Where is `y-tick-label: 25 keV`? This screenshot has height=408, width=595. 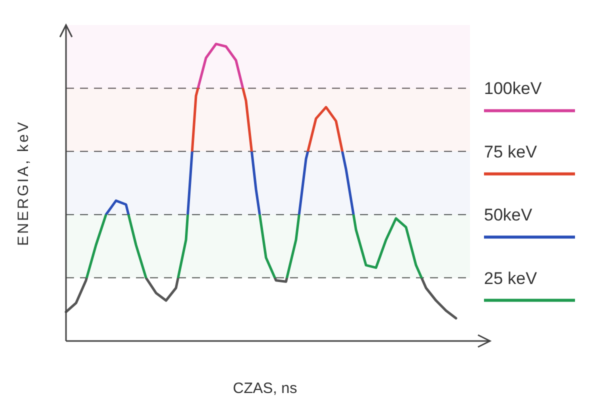
y-tick-label: 25 keV is located at coordinates (511, 278).